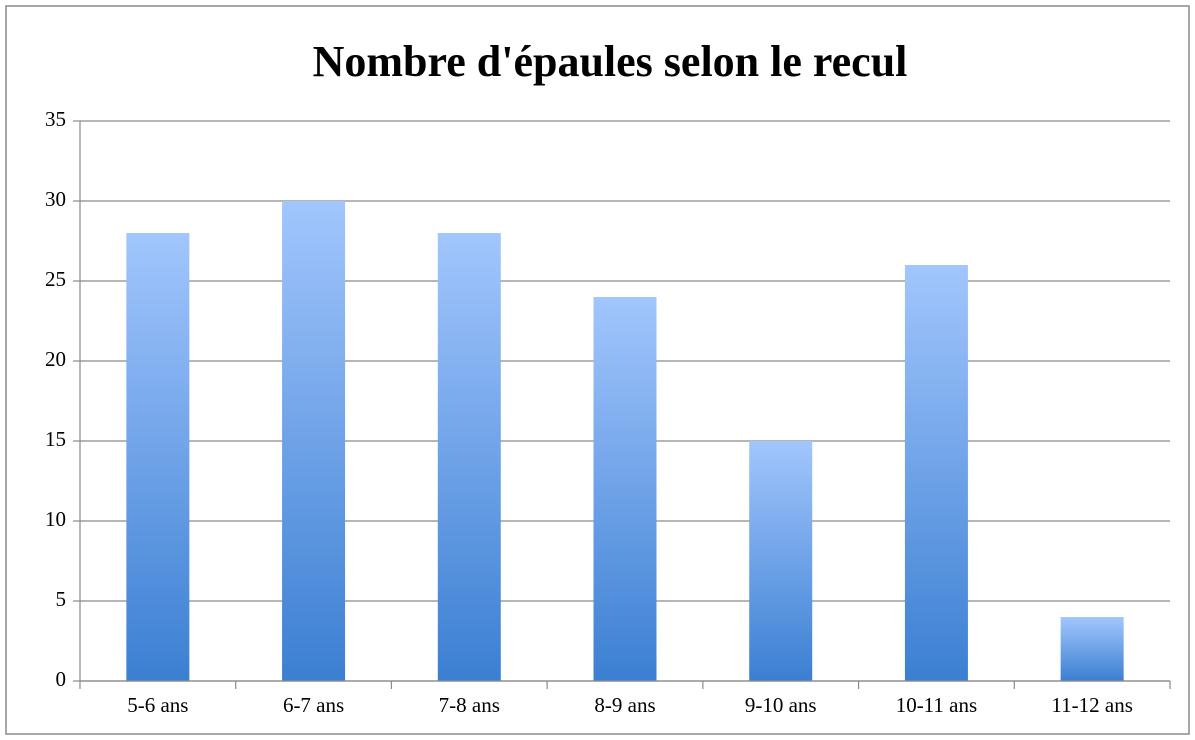  Describe the element at coordinates (313, 705) in the screenshot. I see `x-tick-label: 6-7 ans` at that location.